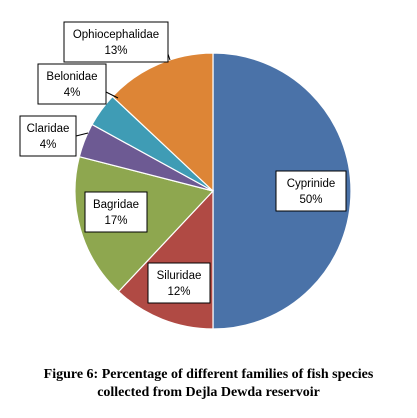 This screenshot has width=417, height=418. What do you see at coordinates (115, 51) in the screenshot?
I see `slice-percent-label: 13%` at bounding box center [115, 51].